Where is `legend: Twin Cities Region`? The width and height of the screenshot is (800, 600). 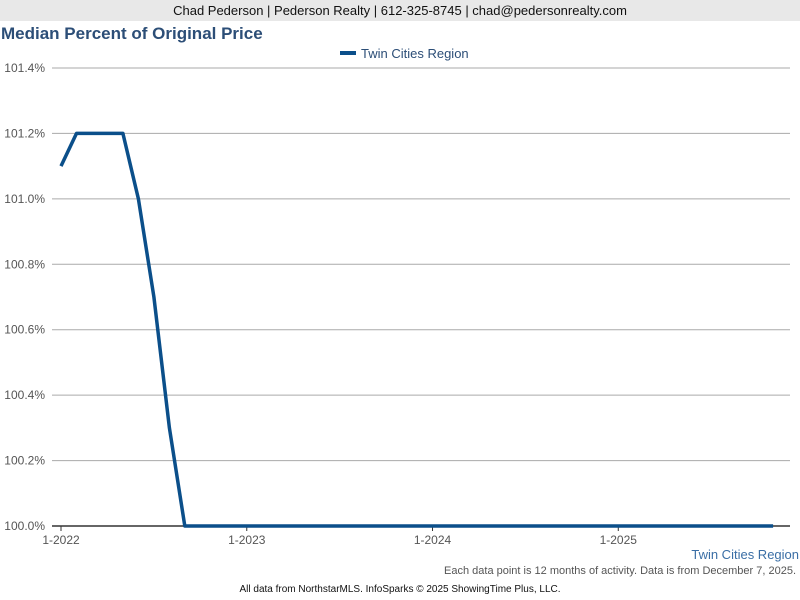
legend: Twin Cities Region is located at coordinates (404, 53).